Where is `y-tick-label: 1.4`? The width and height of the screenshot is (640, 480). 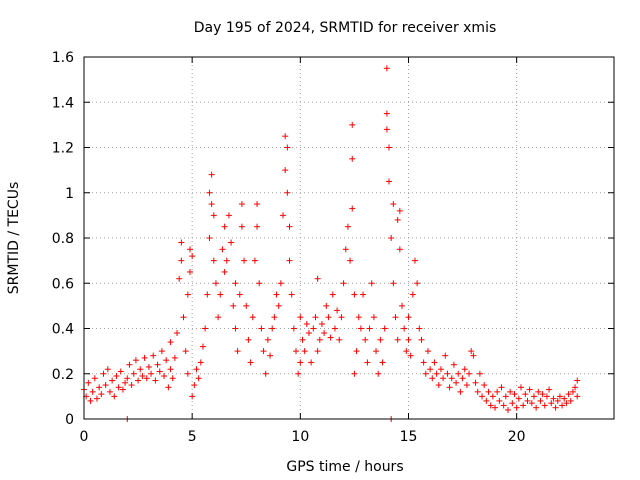
y-tick-label: 1.4 is located at coordinates (63, 103).